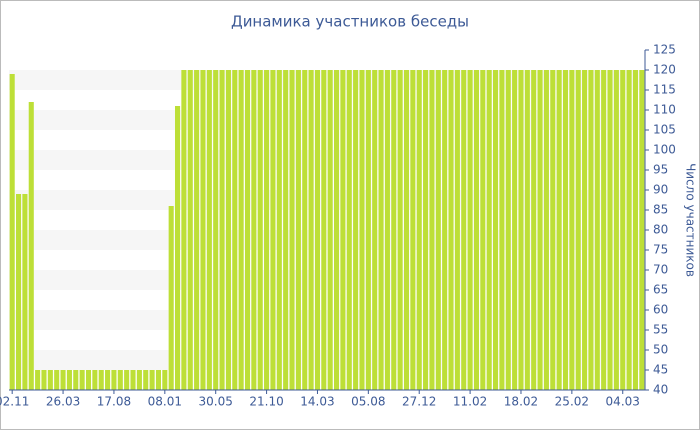 This screenshot has height=434, width=700. Describe the element at coordinates (368, 402) in the screenshot. I see `x-tick-label: 05.08` at that location.